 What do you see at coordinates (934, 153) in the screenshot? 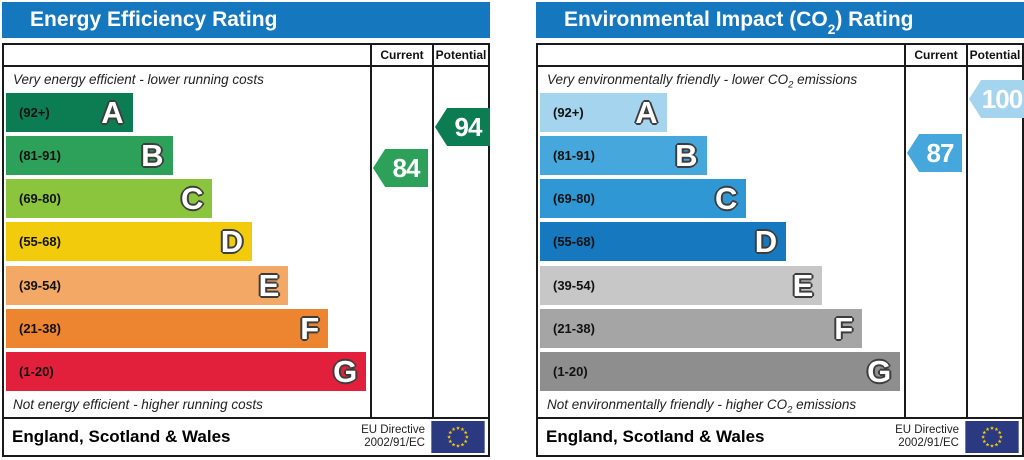
I see `current-score-arrow: 87` at bounding box center [934, 153].